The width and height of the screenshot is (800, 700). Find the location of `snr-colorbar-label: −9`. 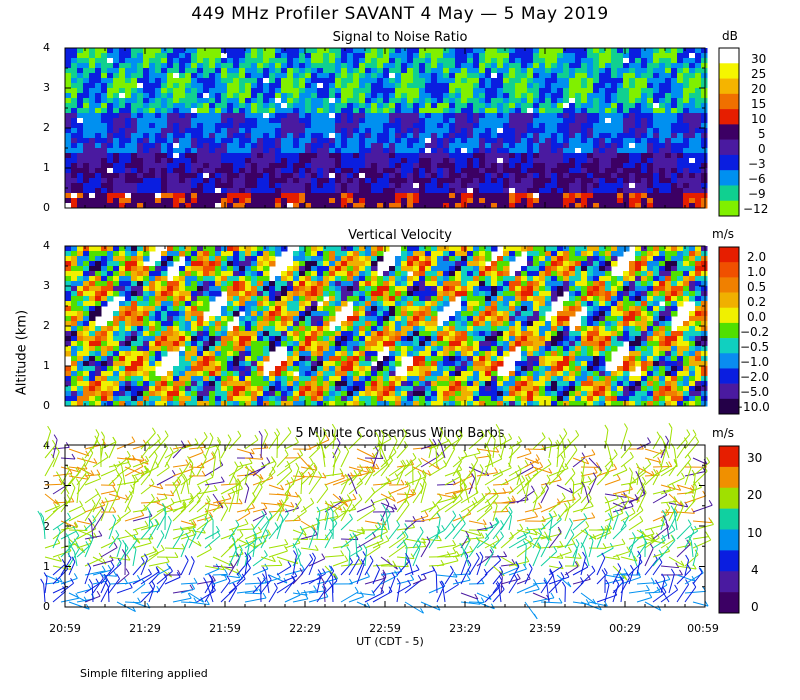

snr-colorbar-label: −9 is located at coordinates (757, 194).